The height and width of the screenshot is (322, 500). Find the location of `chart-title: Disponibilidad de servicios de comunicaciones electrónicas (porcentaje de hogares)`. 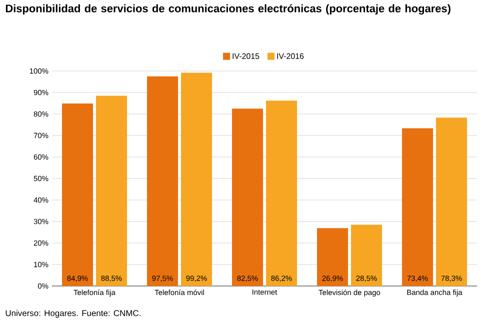

chart-title: Disponibilidad de servicios de comunicaciones electrónicas (porcentaje de hogares) is located at coordinates (228, 9).